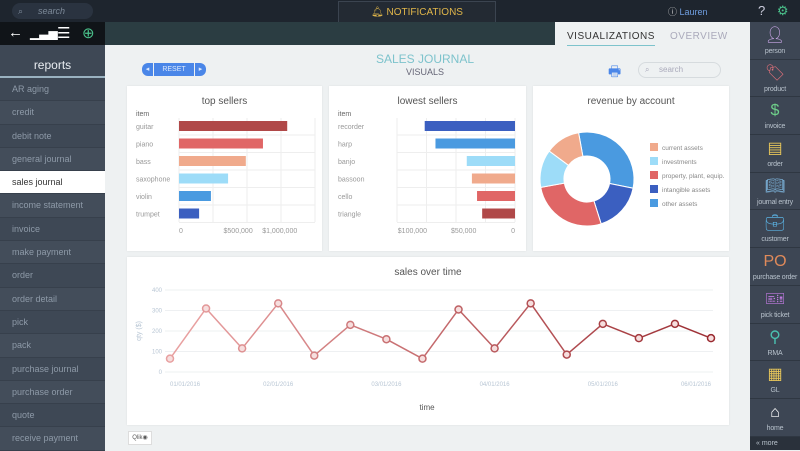 This screenshot has height=451, width=800. I want to click on person-icon: 👤︎, so click(775, 35).